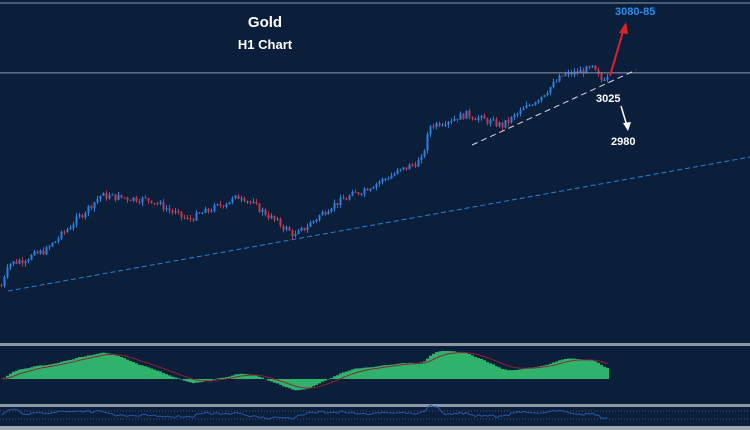 This screenshot has width=750, height=430. What do you see at coordinates (375, 344) in the screenshot?
I see `pane-separator` at bounding box center [375, 344].